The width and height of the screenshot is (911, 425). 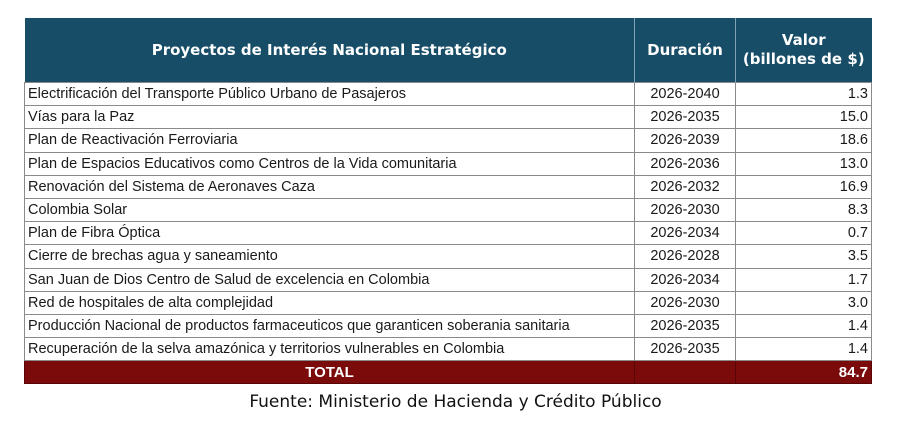 What do you see at coordinates (803, 279) in the screenshot?
I see `project-value: 1.7` at bounding box center [803, 279].